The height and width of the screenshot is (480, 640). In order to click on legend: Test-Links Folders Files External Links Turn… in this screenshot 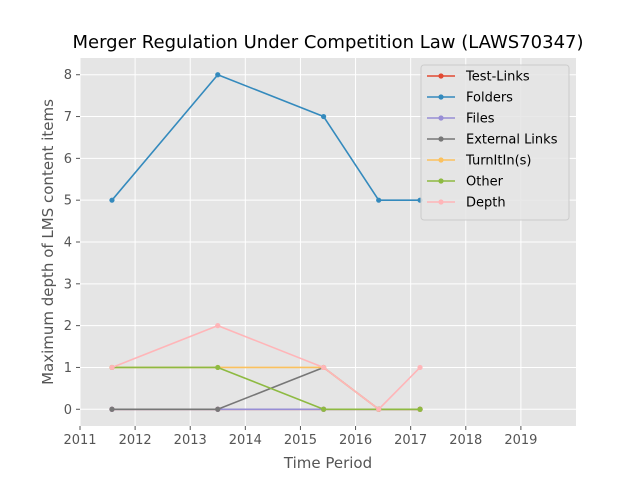, I will do `click(495, 142)`.